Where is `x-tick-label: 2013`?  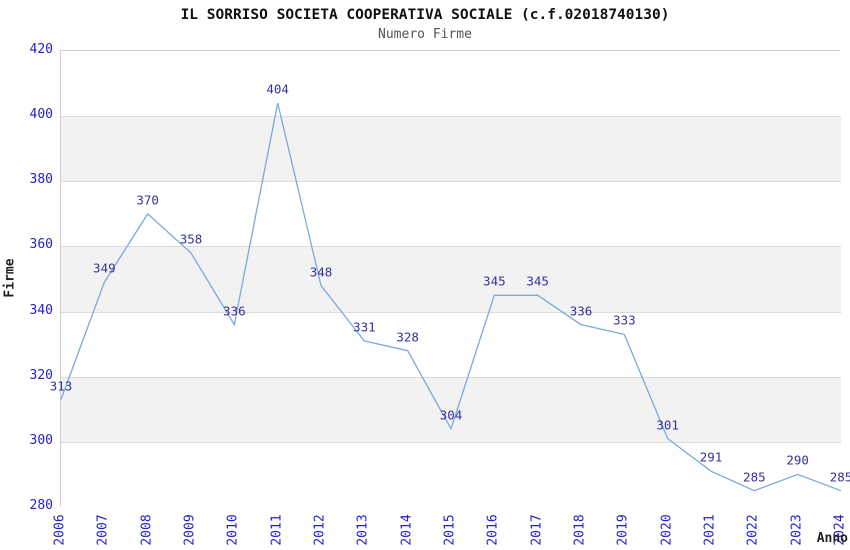
x-tick-label: 2013 is located at coordinates (363, 530).